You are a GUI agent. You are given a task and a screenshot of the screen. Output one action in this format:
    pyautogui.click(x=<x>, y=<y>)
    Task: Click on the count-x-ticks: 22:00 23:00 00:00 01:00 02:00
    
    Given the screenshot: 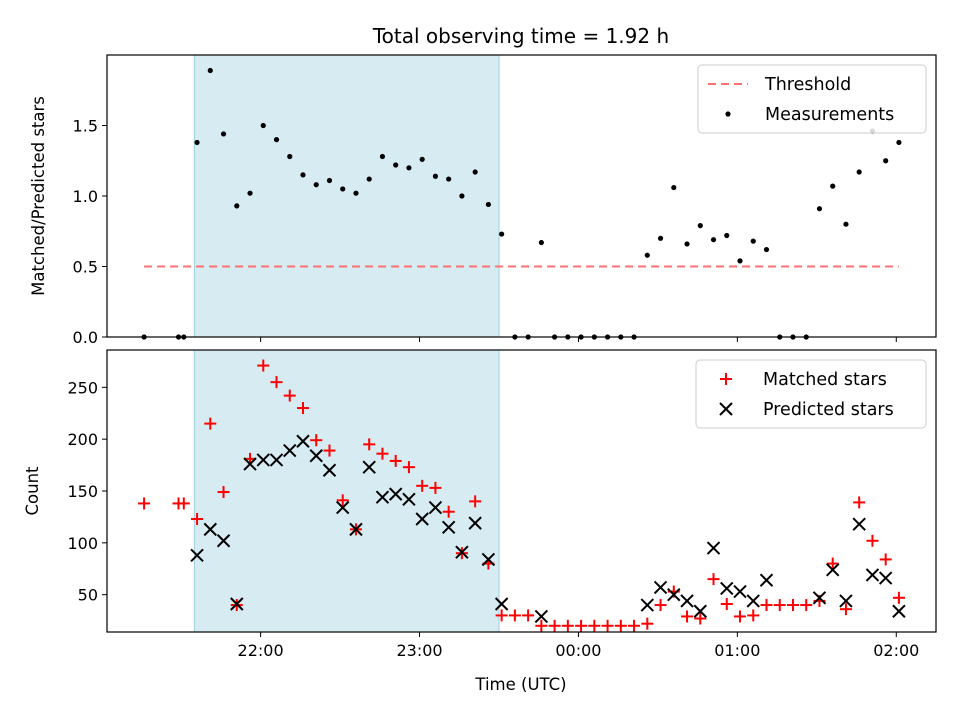 What is the action you would take?
    pyautogui.click(x=578, y=646)
    